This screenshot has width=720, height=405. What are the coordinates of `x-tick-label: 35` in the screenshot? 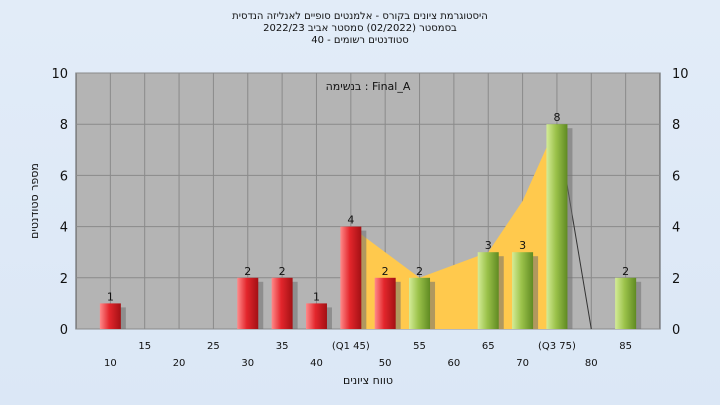 It's located at (282, 346).